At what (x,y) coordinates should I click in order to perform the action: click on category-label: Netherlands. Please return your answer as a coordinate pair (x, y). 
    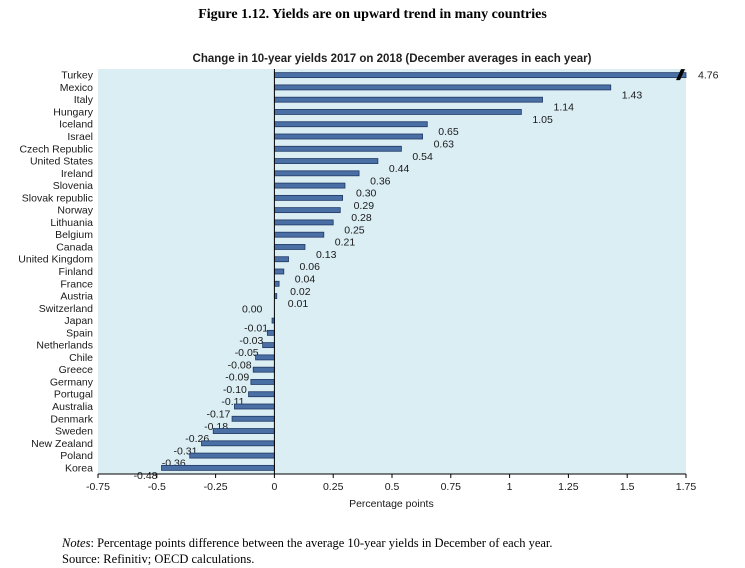
    Looking at the image, I should click on (64, 346).